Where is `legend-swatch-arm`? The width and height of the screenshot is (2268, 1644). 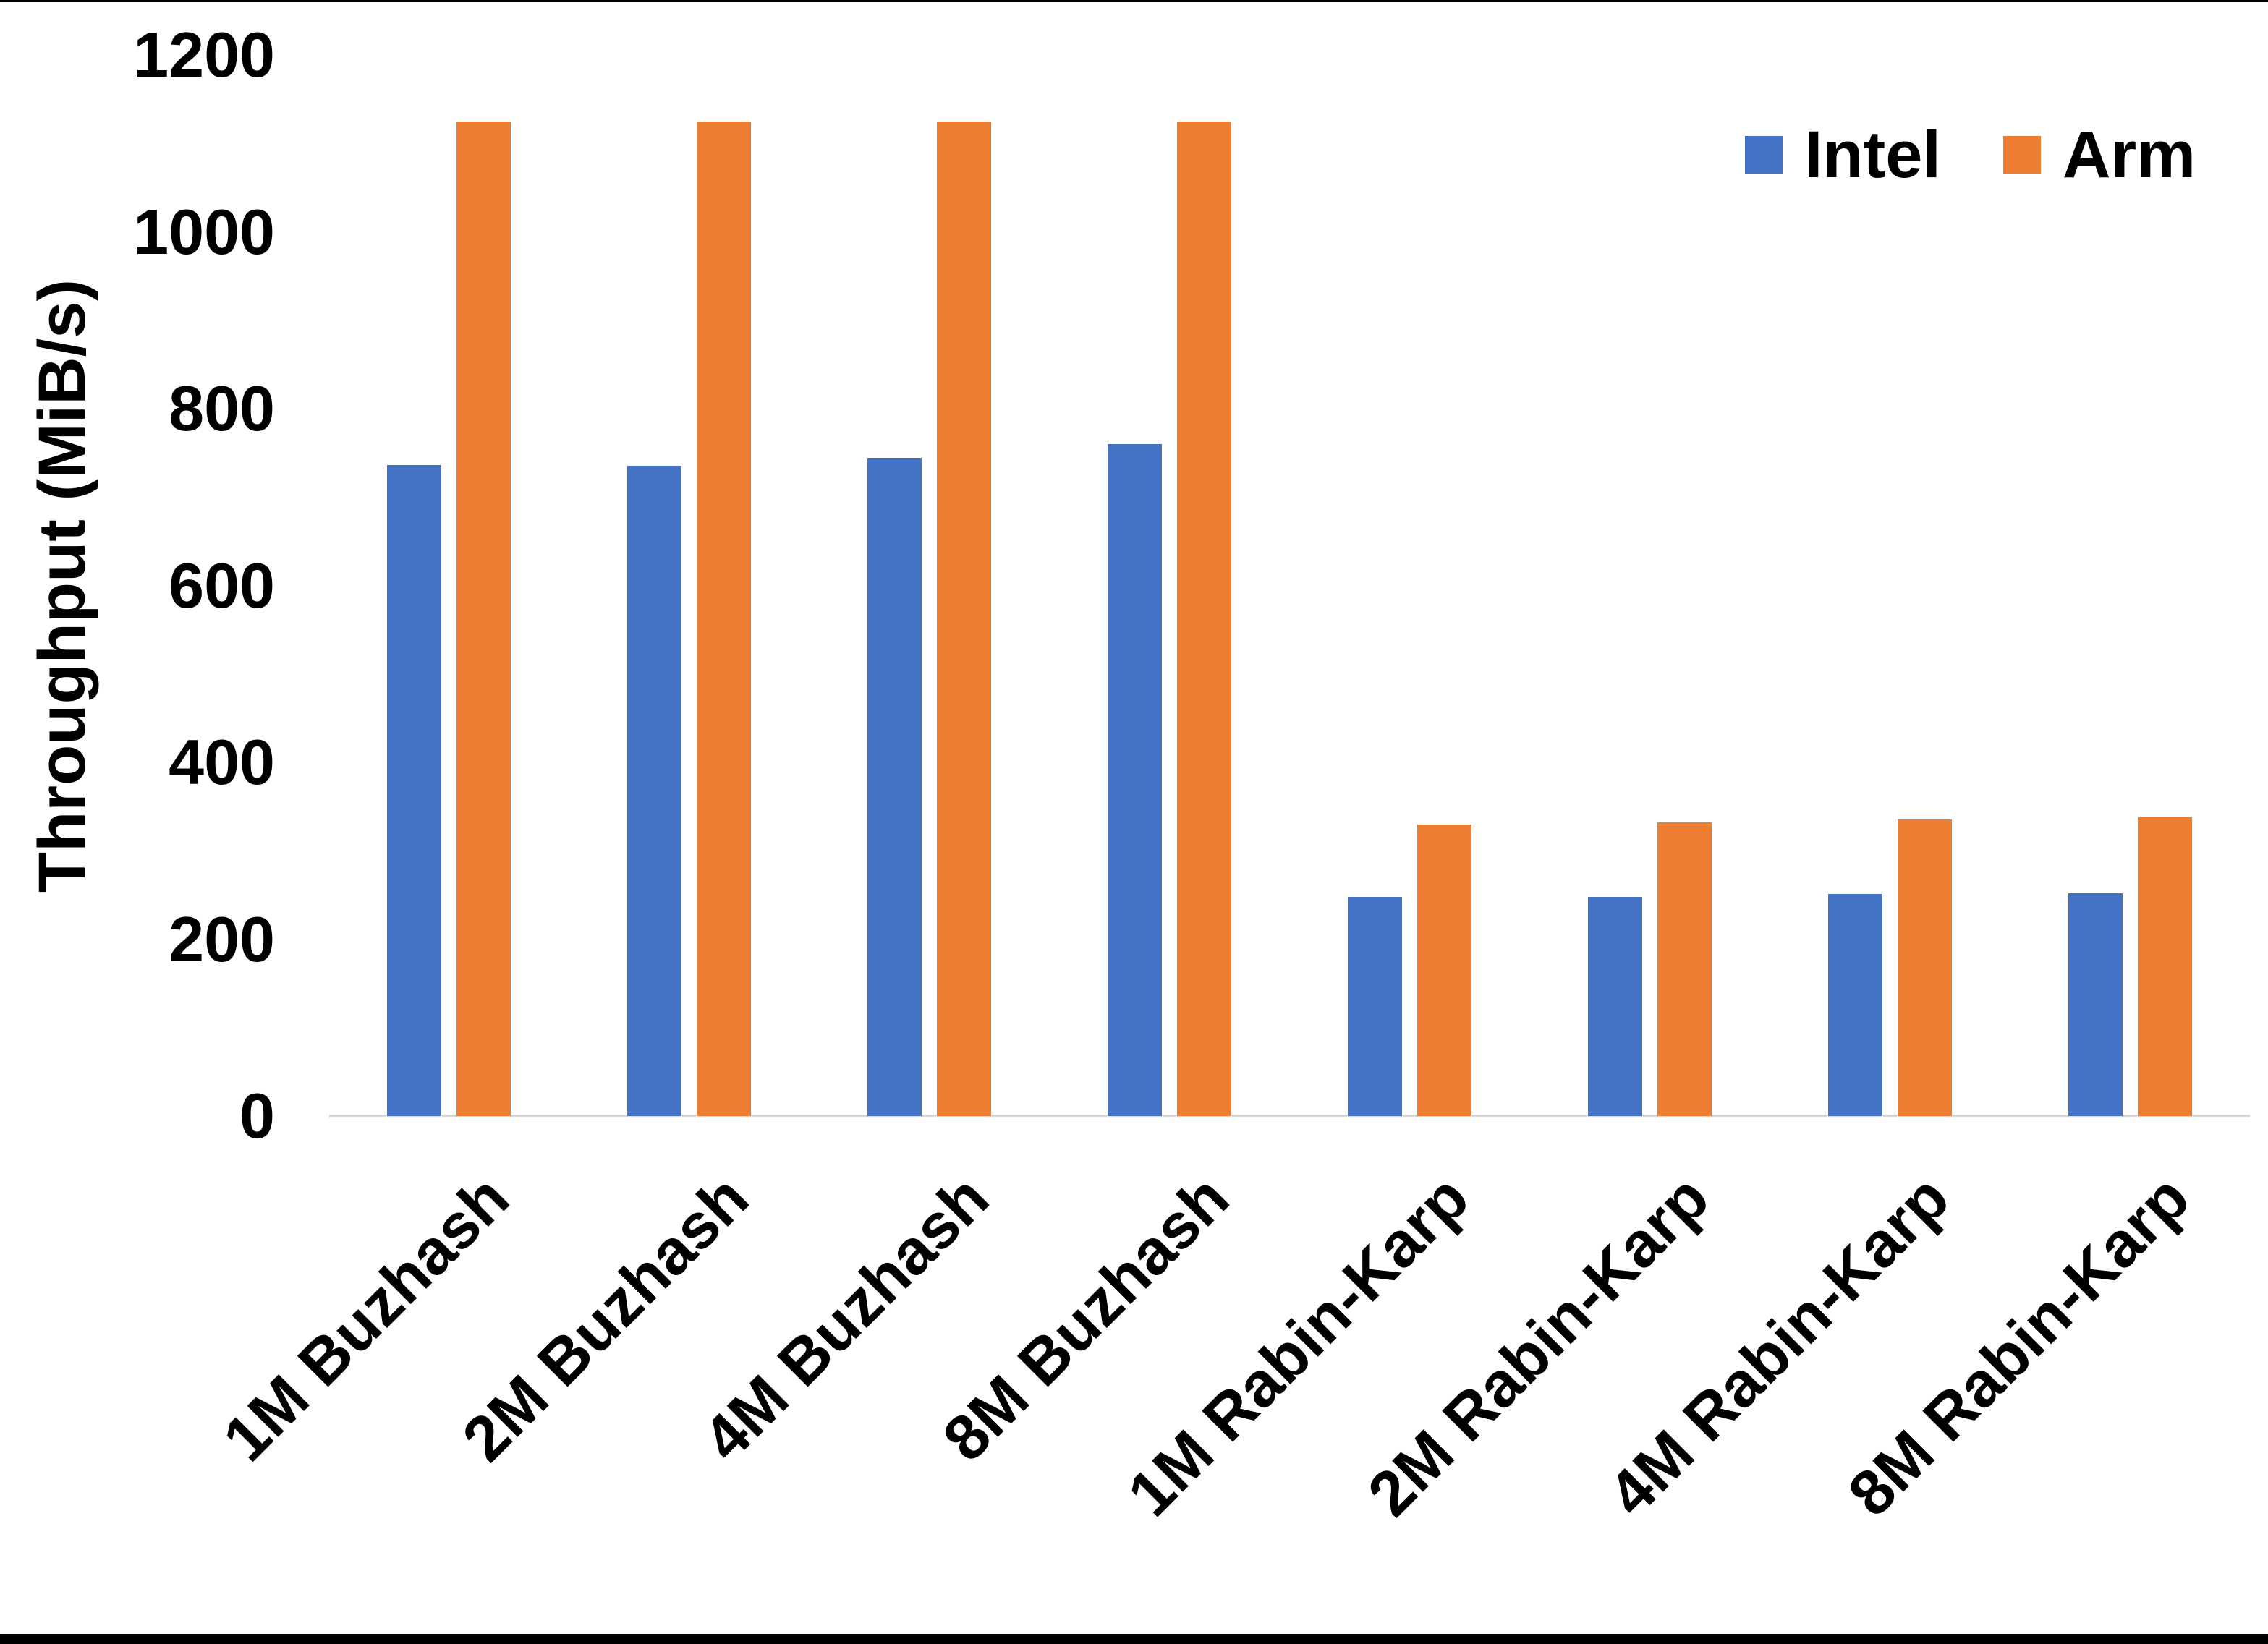 legend-swatch-arm is located at coordinates (2021, 155).